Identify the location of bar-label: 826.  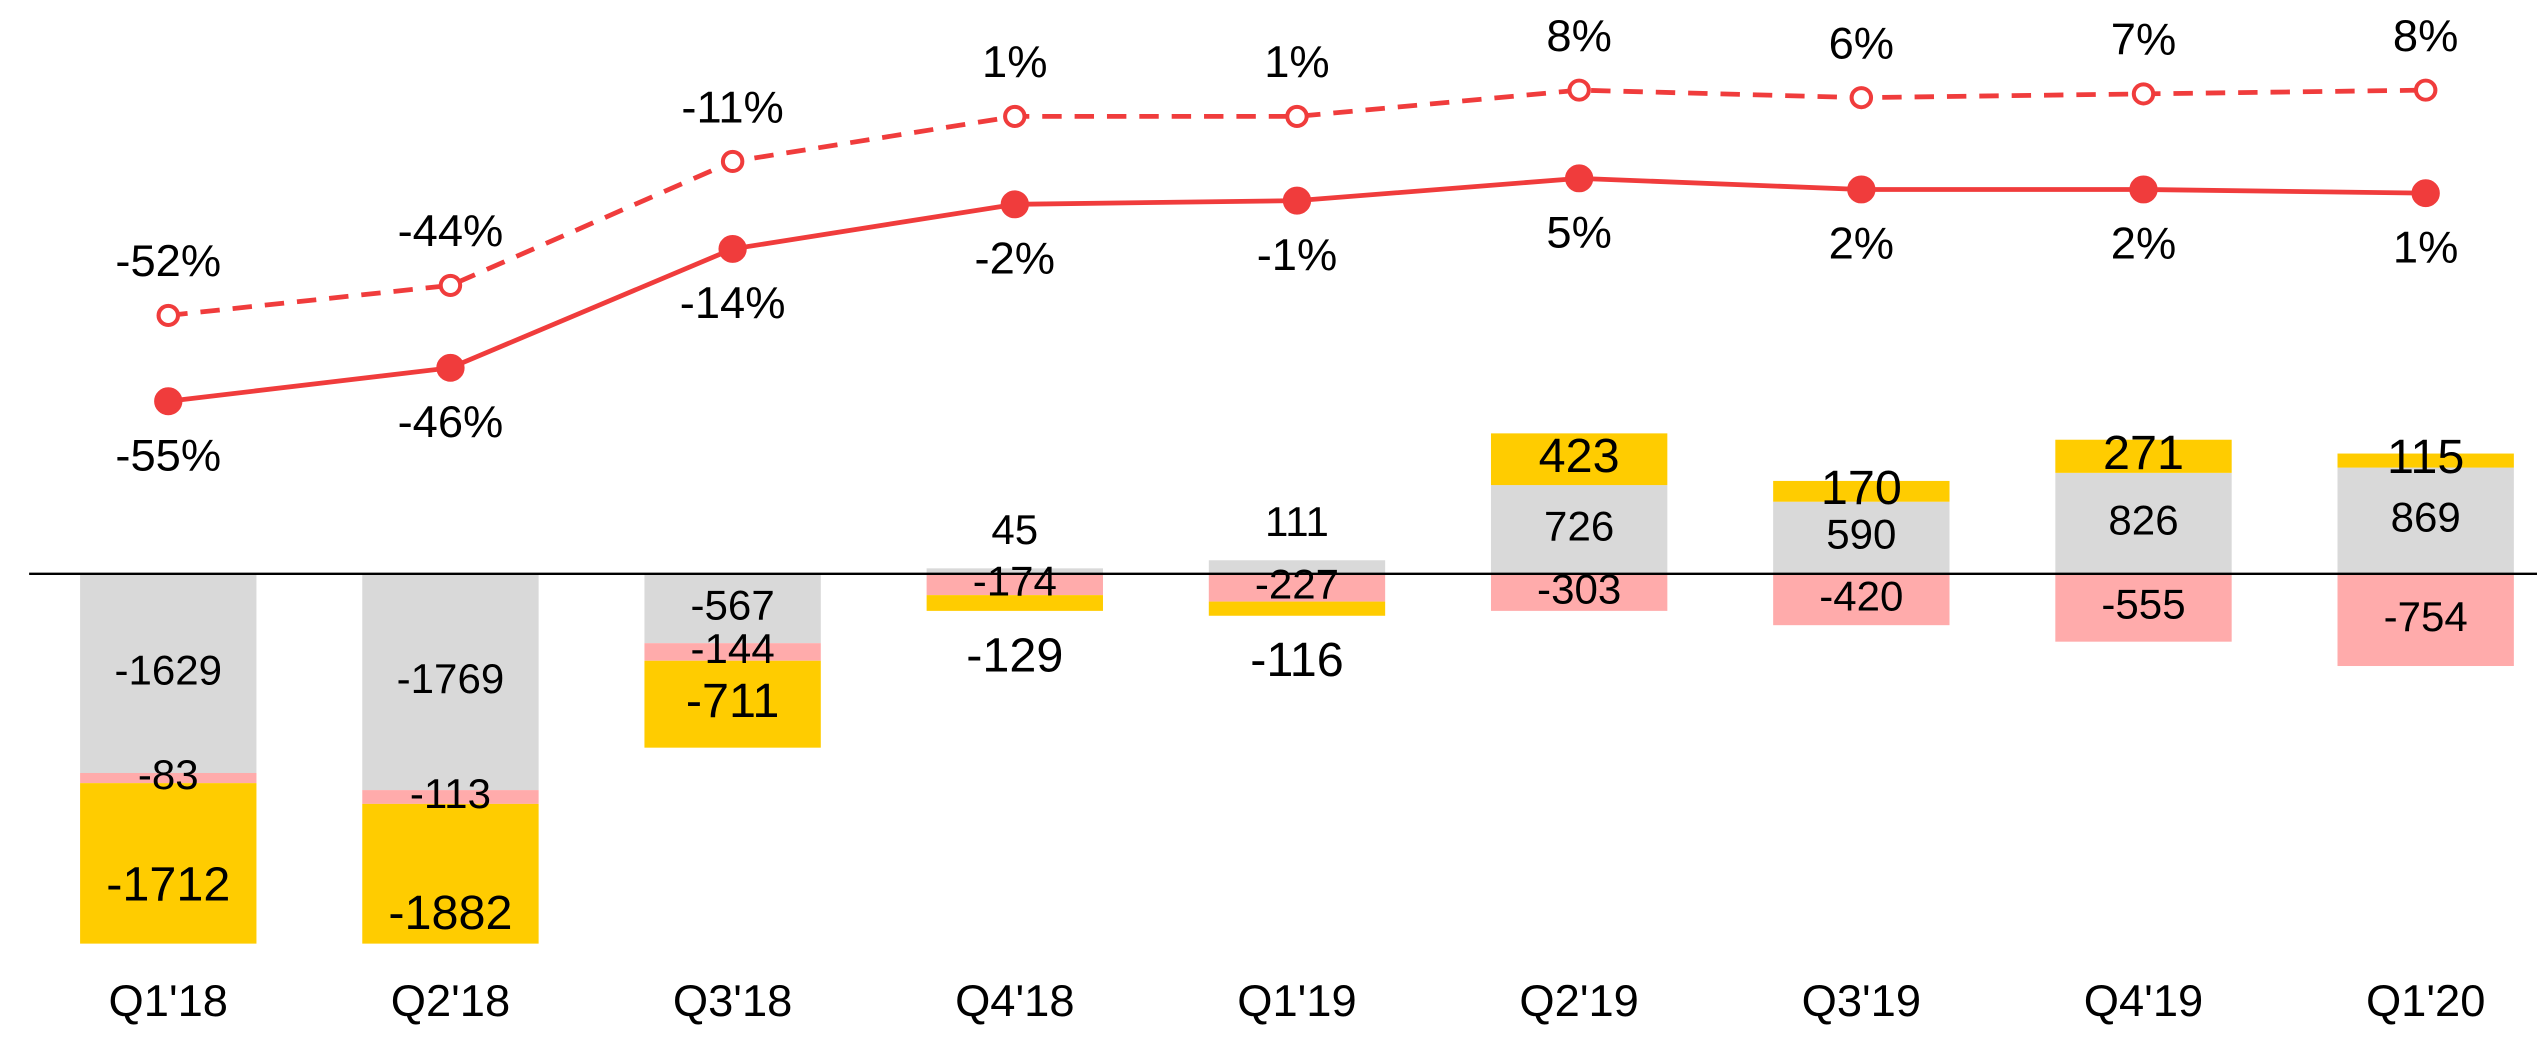
(2143, 520).